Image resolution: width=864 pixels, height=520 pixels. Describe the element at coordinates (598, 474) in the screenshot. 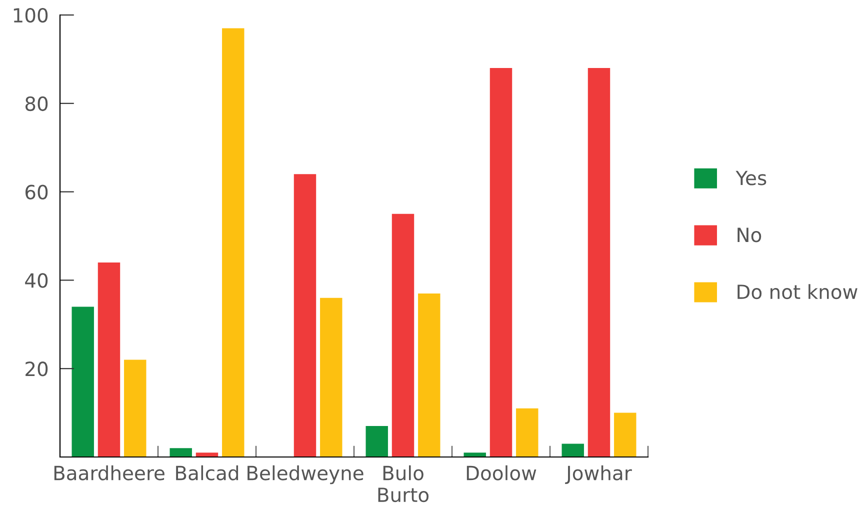

I see `x-tick-label: Jowhar` at that location.